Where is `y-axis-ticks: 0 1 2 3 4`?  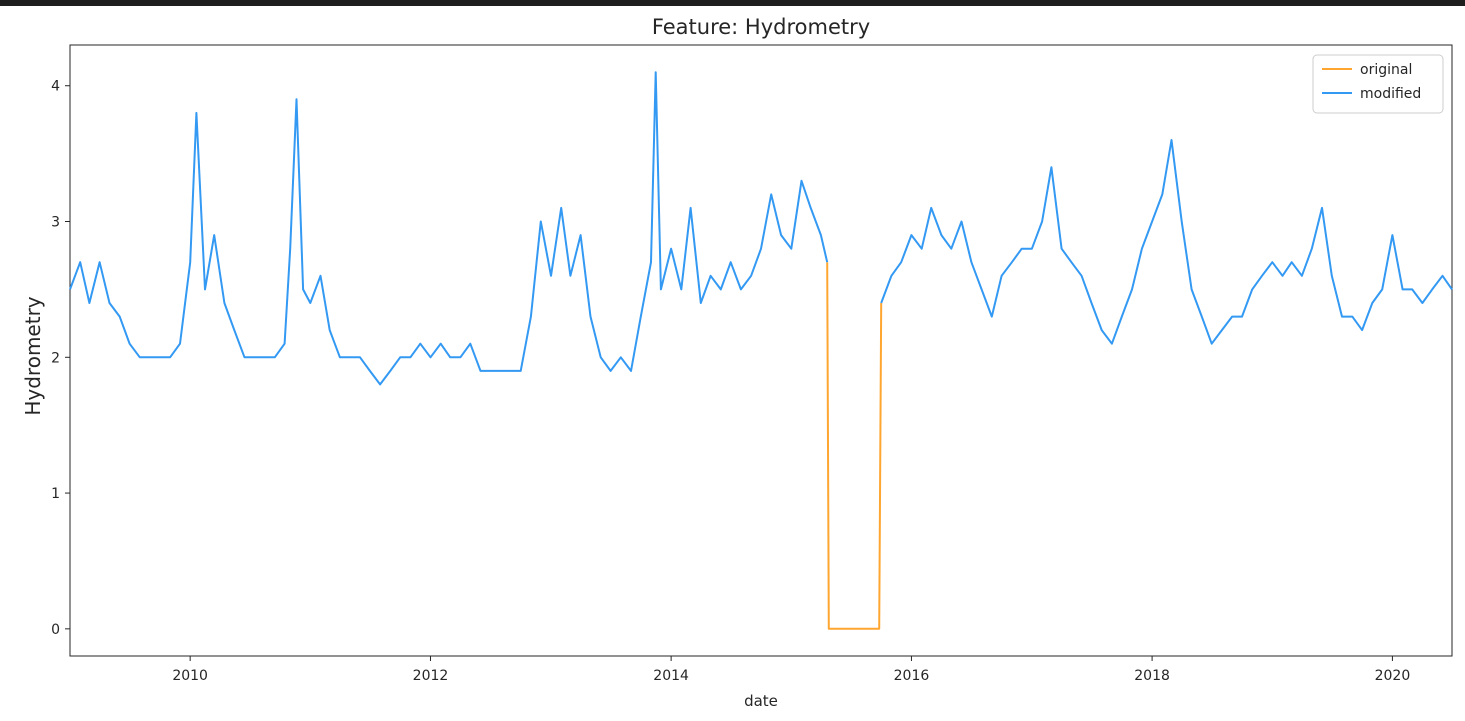 y-axis-ticks: 0 1 2 3 4 is located at coordinates (60, 358).